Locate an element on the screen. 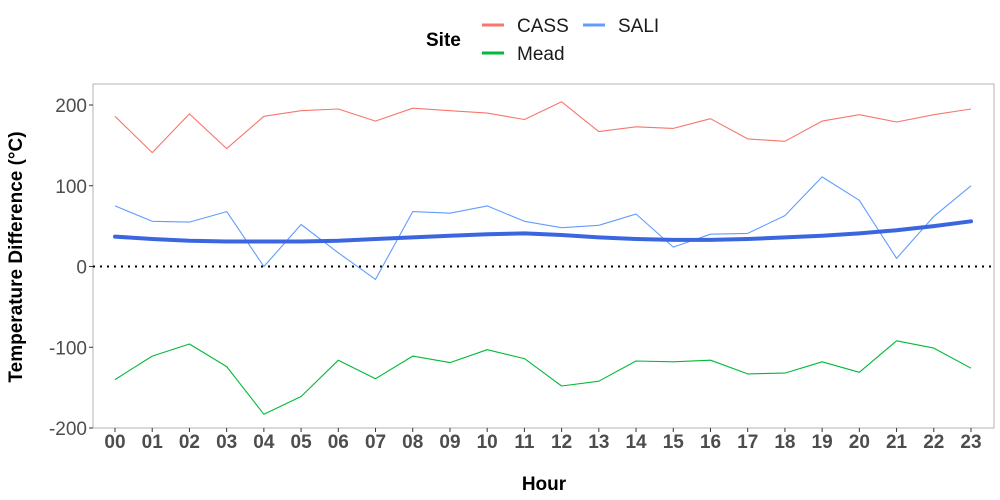 The width and height of the screenshot is (1000, 500). x-tick-label: 21 is located at coordinates (897, 442).